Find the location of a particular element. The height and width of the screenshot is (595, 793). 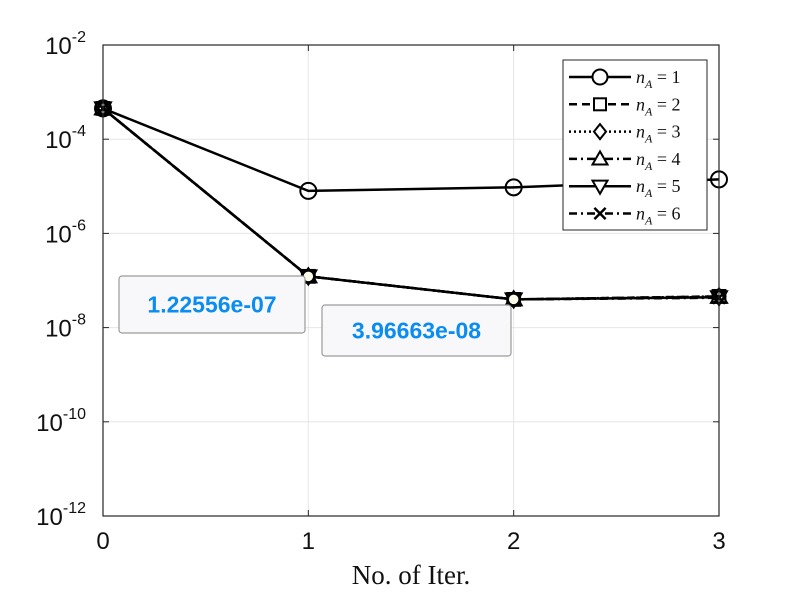

marker-x is located at coordinates (600, 213).